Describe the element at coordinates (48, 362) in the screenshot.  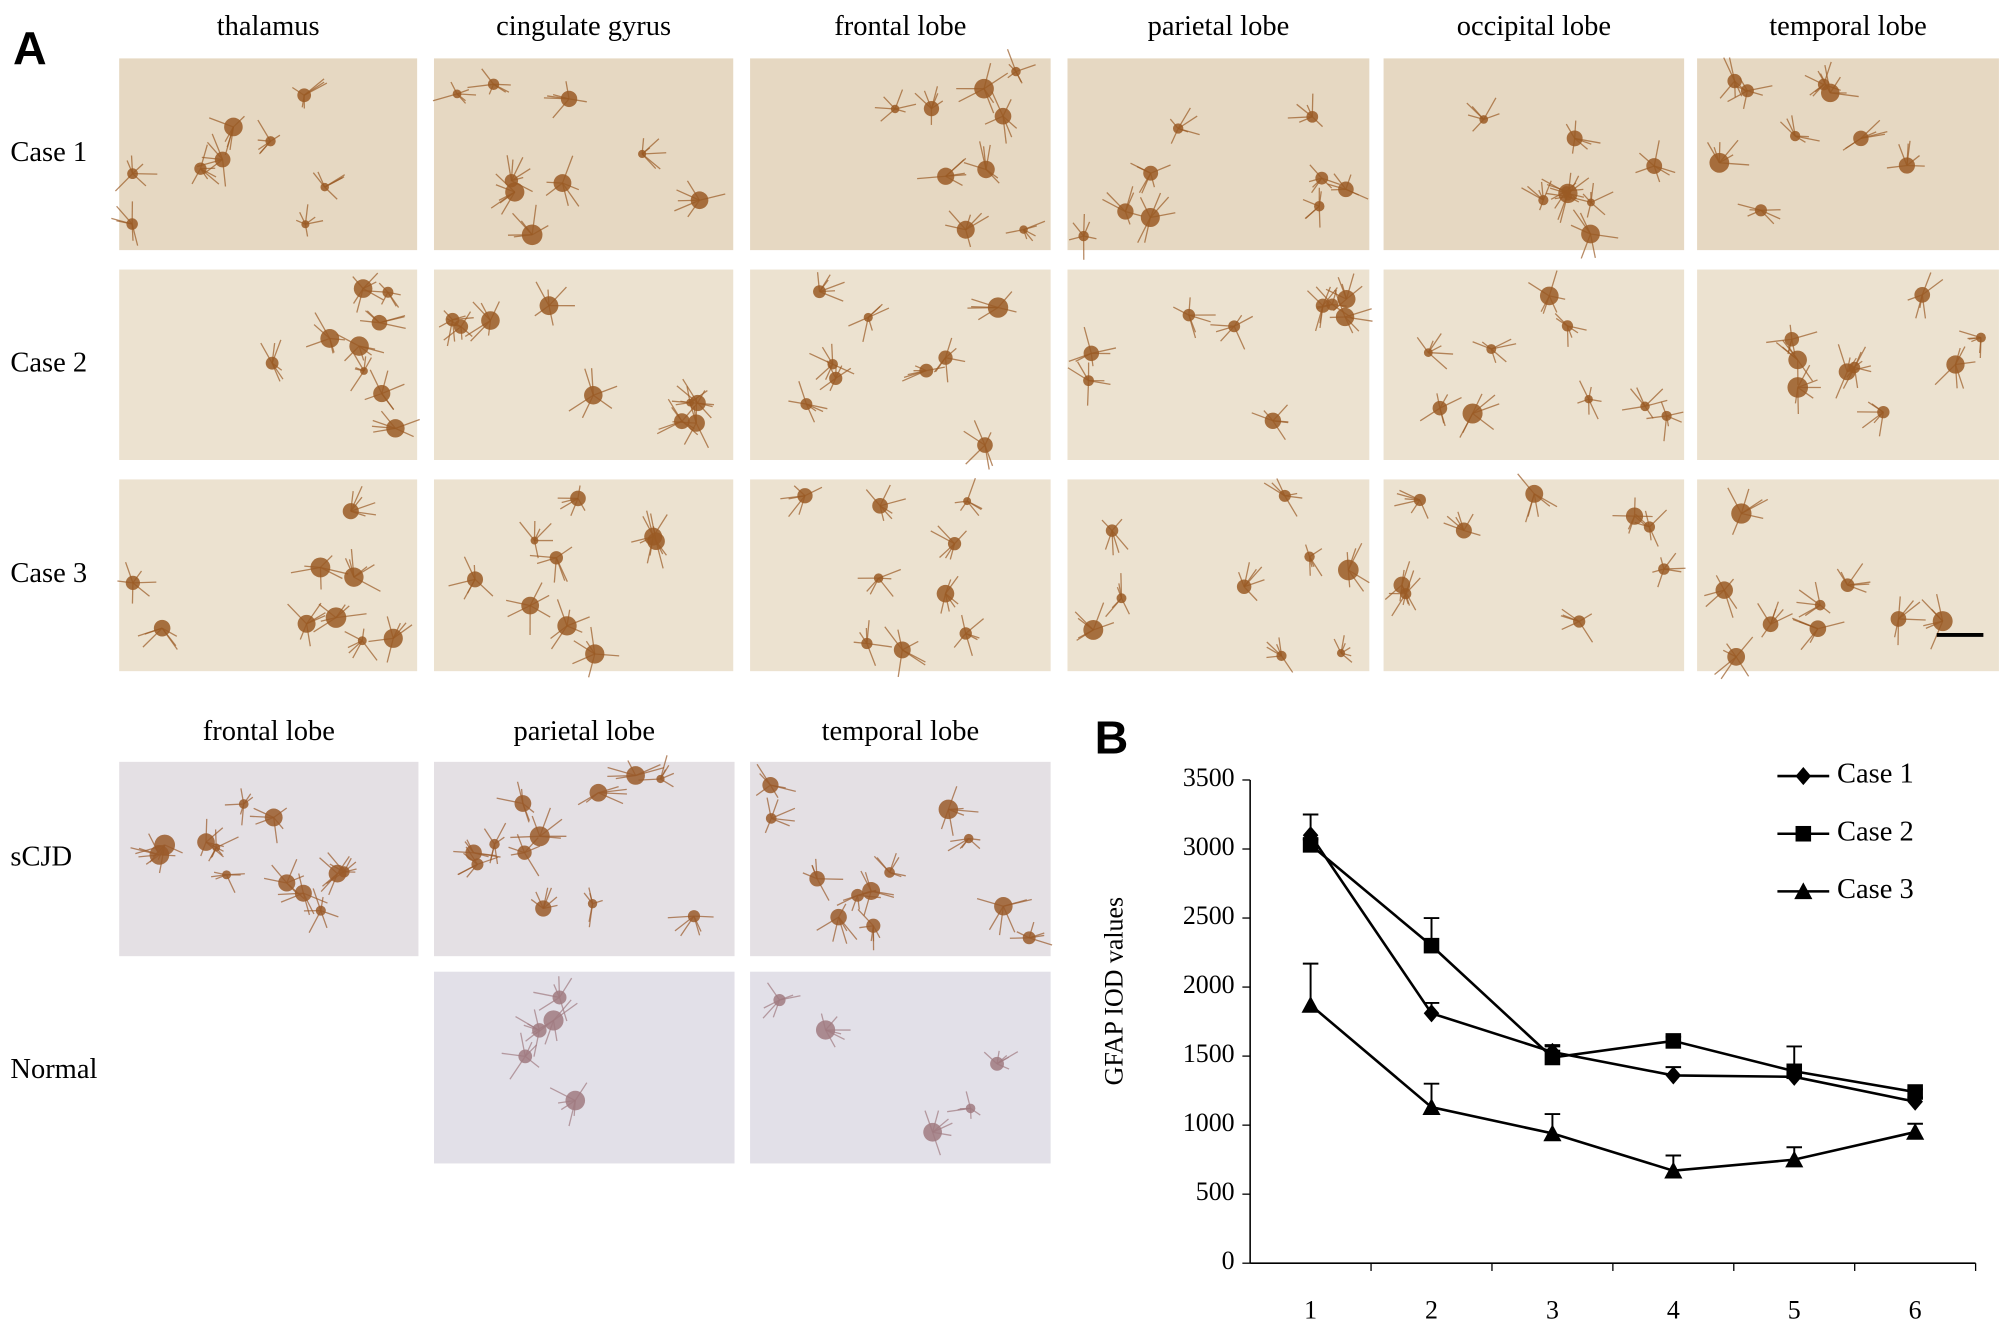
I see `row-label: Case 2` at that location.